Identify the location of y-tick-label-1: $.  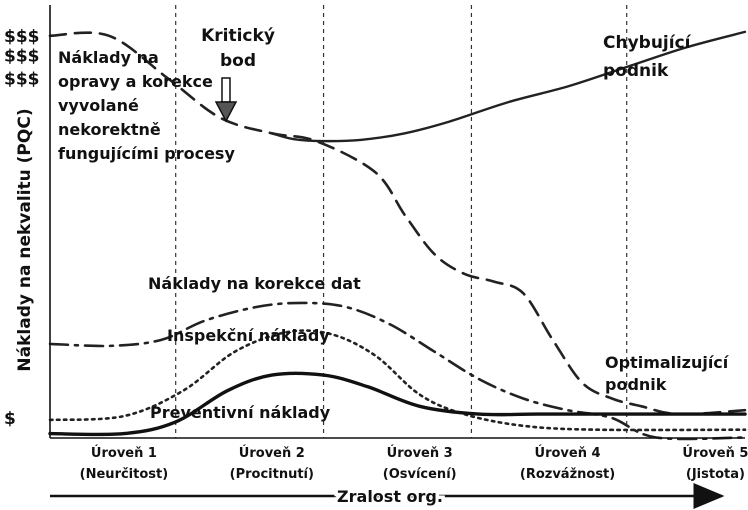
(10, 419).